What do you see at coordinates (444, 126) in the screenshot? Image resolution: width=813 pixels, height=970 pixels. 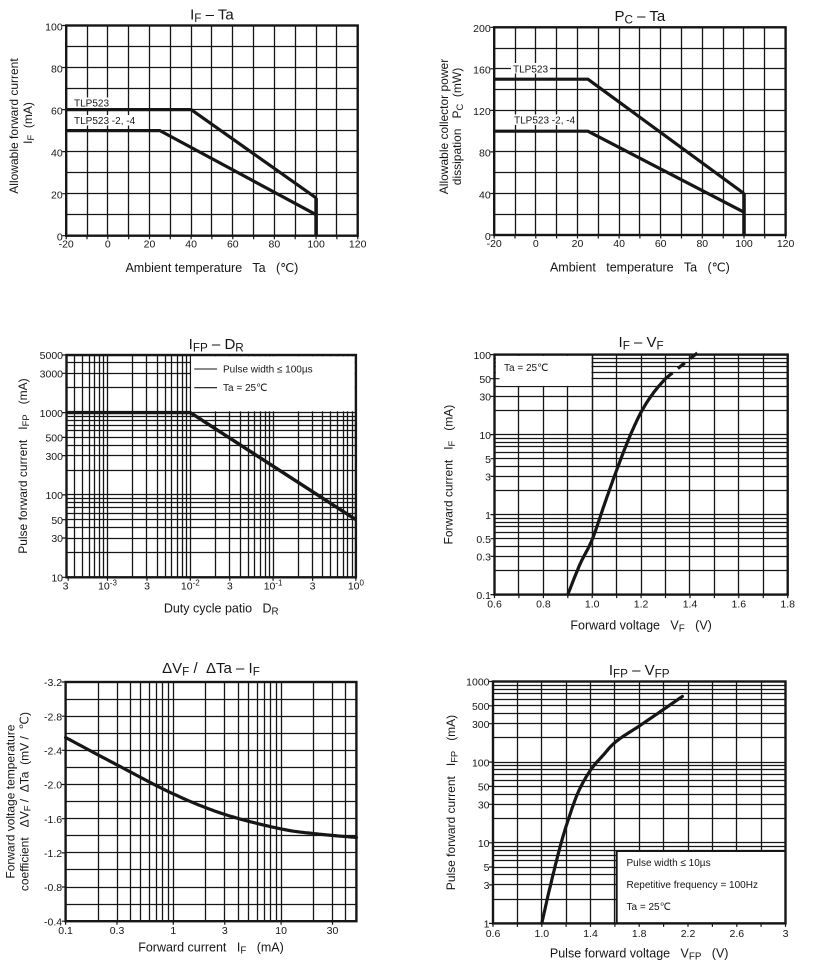 I see `svg-text: Allowable collector power` at bounding box center [444, 126].